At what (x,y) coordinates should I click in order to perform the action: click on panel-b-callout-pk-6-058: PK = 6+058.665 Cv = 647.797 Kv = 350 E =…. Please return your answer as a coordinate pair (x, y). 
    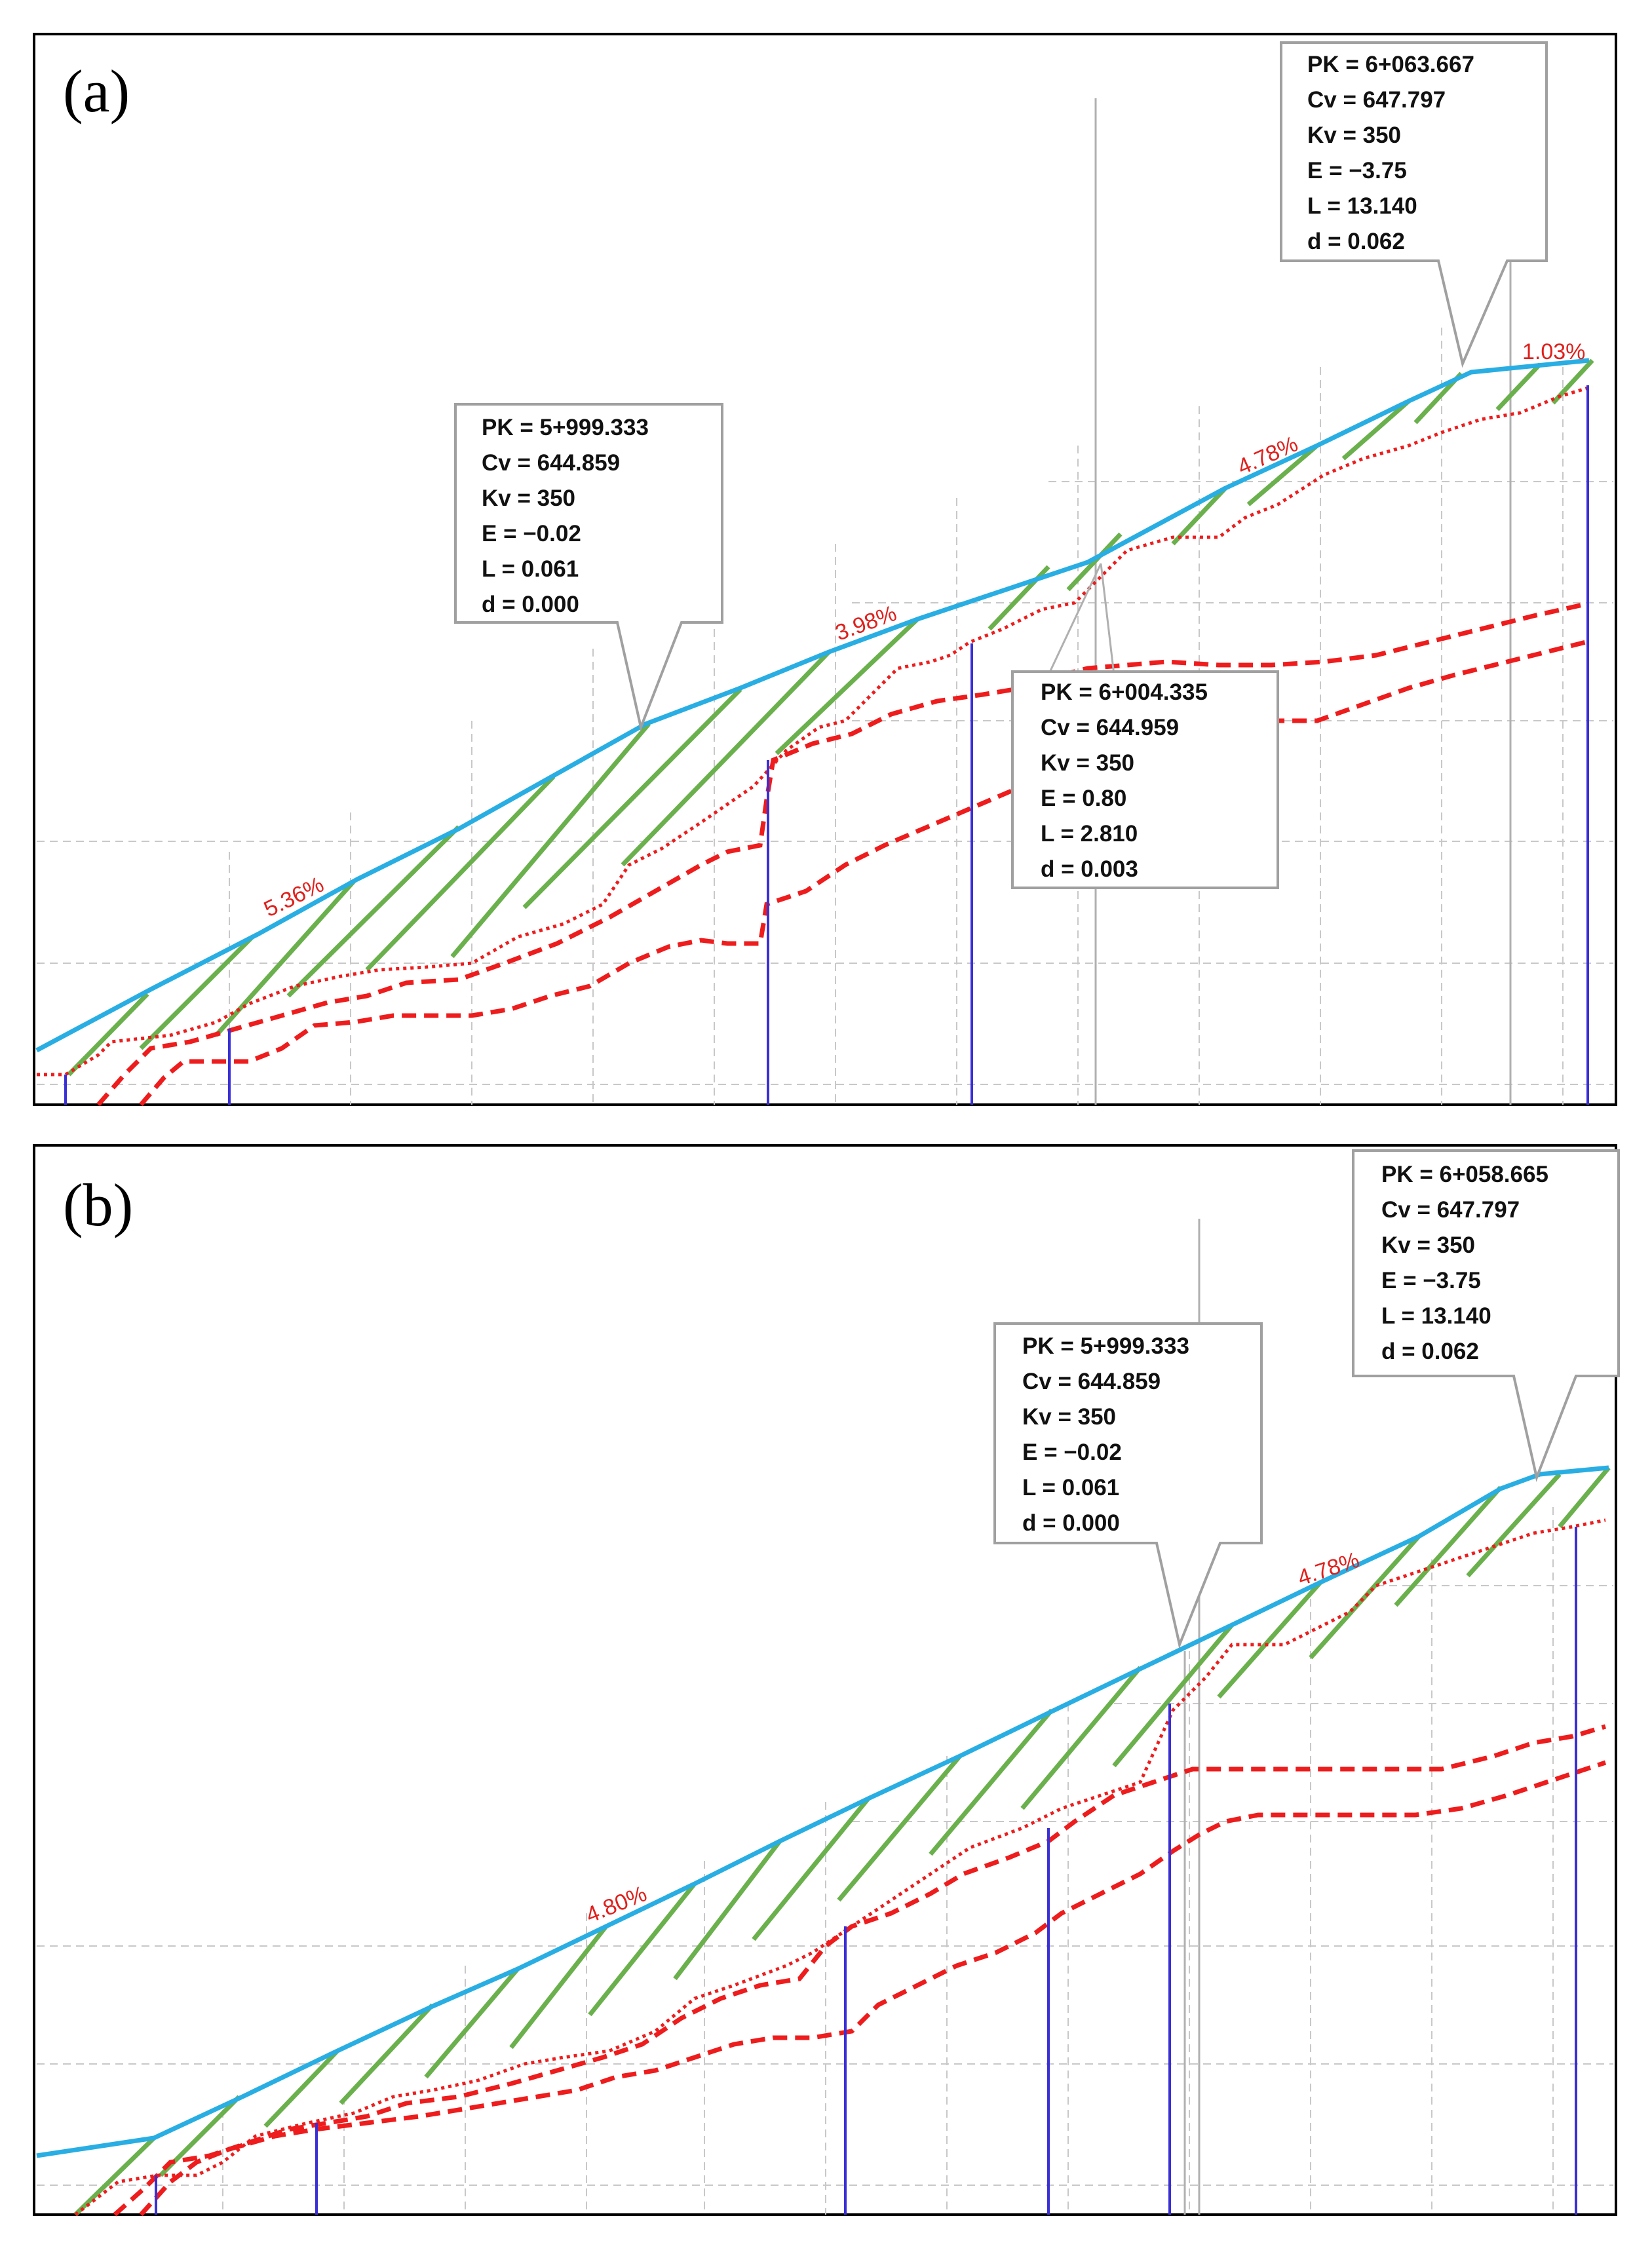
    Looking at the image, I should click on (1486, 1315).